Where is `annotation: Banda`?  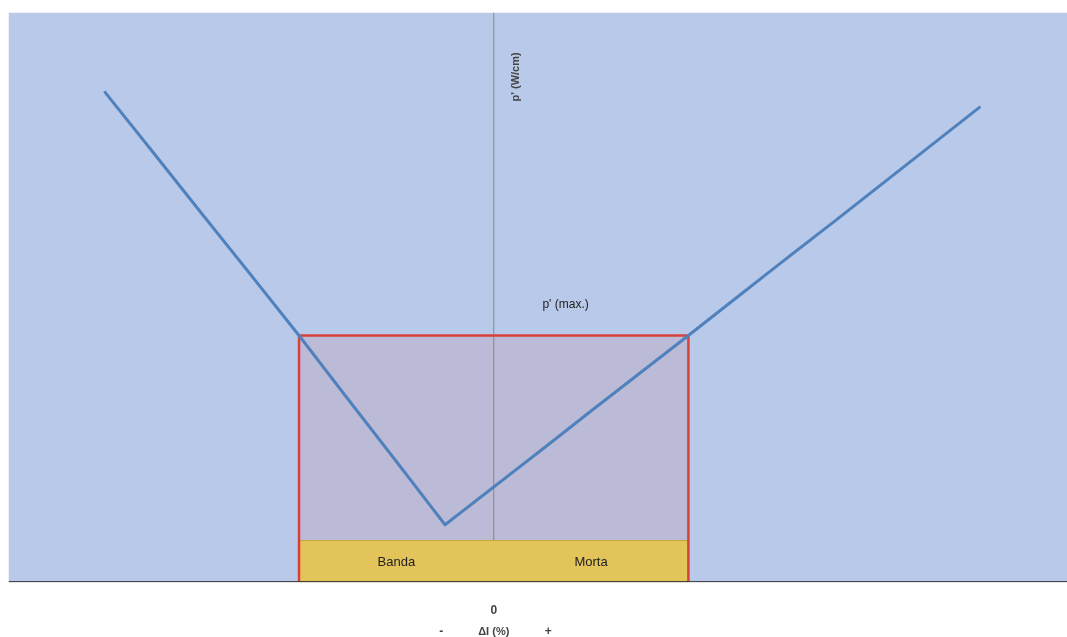
annotation: Banda is located at coordinates (396, 561).